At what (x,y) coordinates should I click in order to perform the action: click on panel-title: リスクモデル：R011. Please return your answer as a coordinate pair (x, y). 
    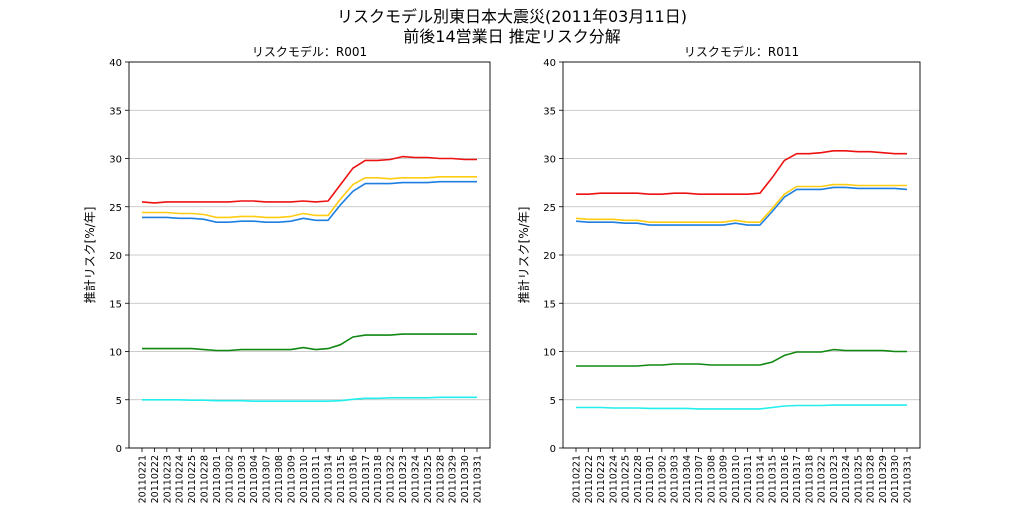
    Looking at the image, I should click on (741, 51).